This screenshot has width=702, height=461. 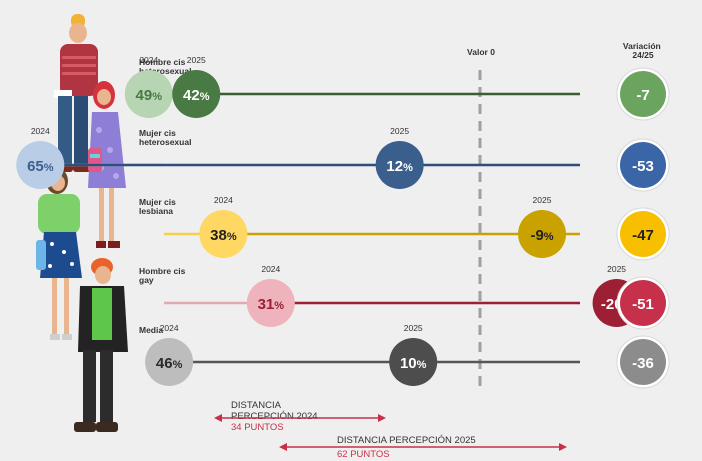 I want to click on person-woman-green-top-icon, so click(x=59, y=254).